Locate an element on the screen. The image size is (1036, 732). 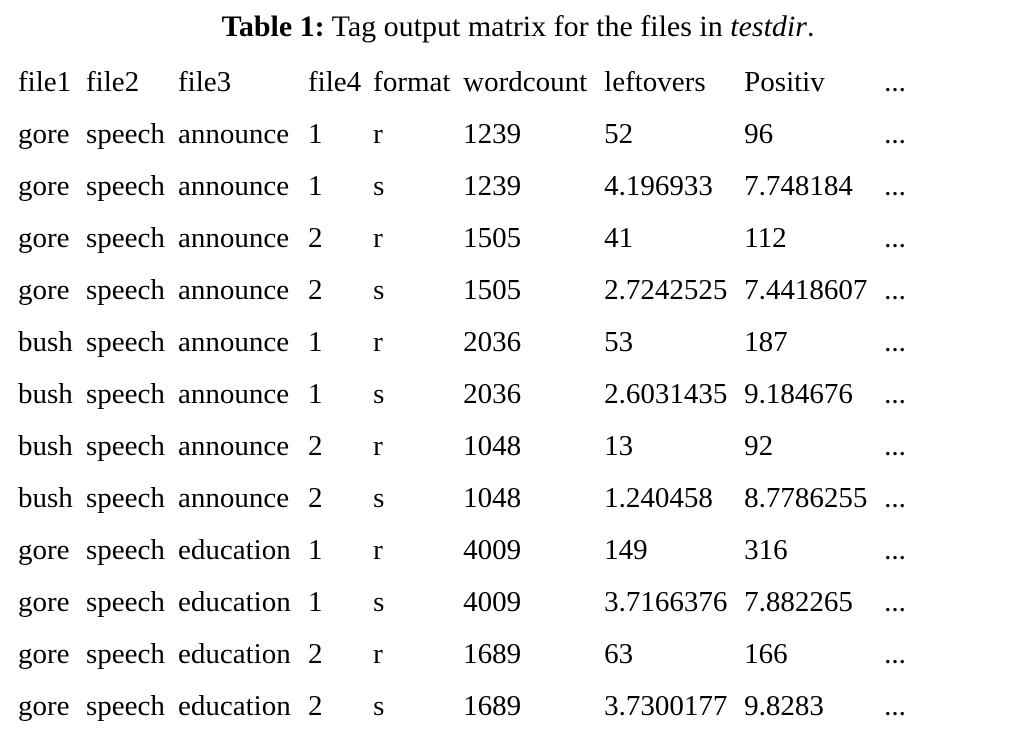
column-header-file4: file4 is located at coordinates (335, 81).